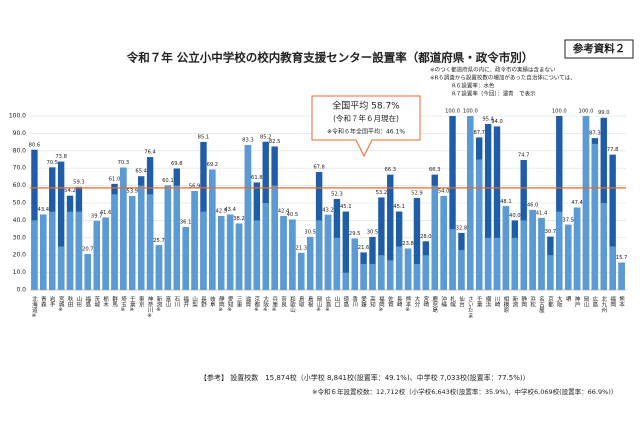 The height and width of the screenshot is (426, 640). Describe the element at coordinates (265, 304) in the screenshot. I see `x-tick-label: 大阪※` at that location.